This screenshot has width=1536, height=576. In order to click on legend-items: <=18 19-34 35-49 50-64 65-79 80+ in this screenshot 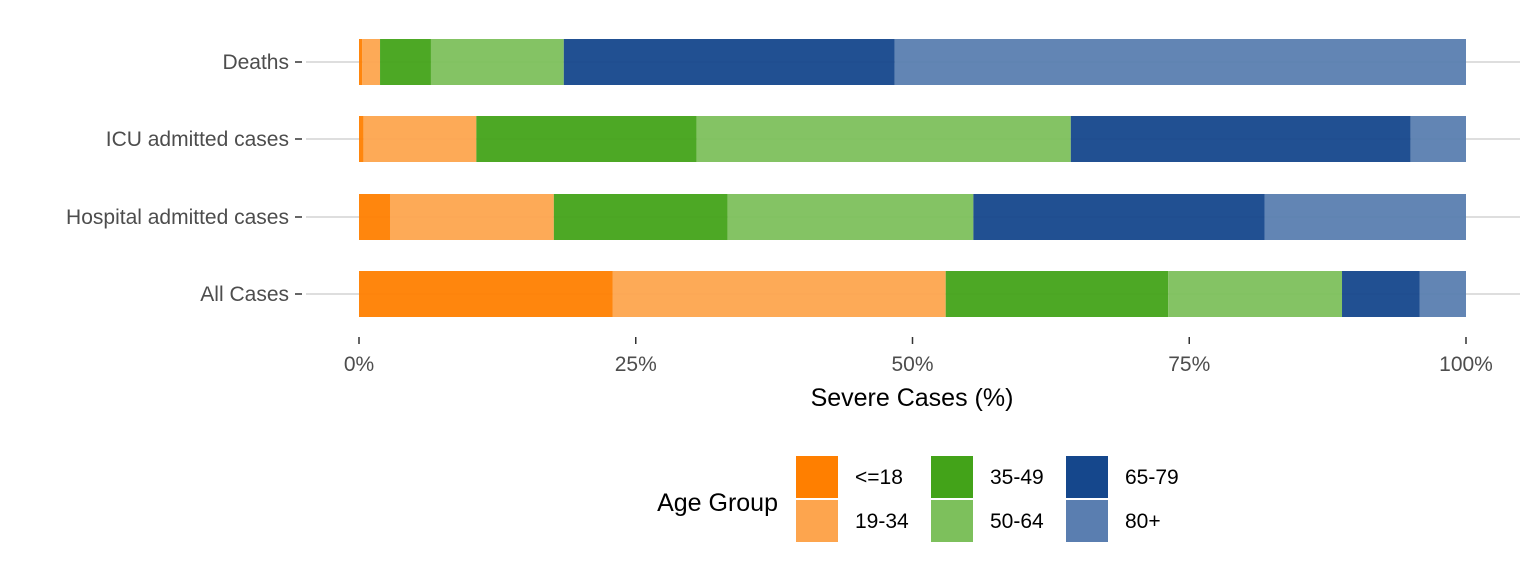, I will do `click(987, 499)`.